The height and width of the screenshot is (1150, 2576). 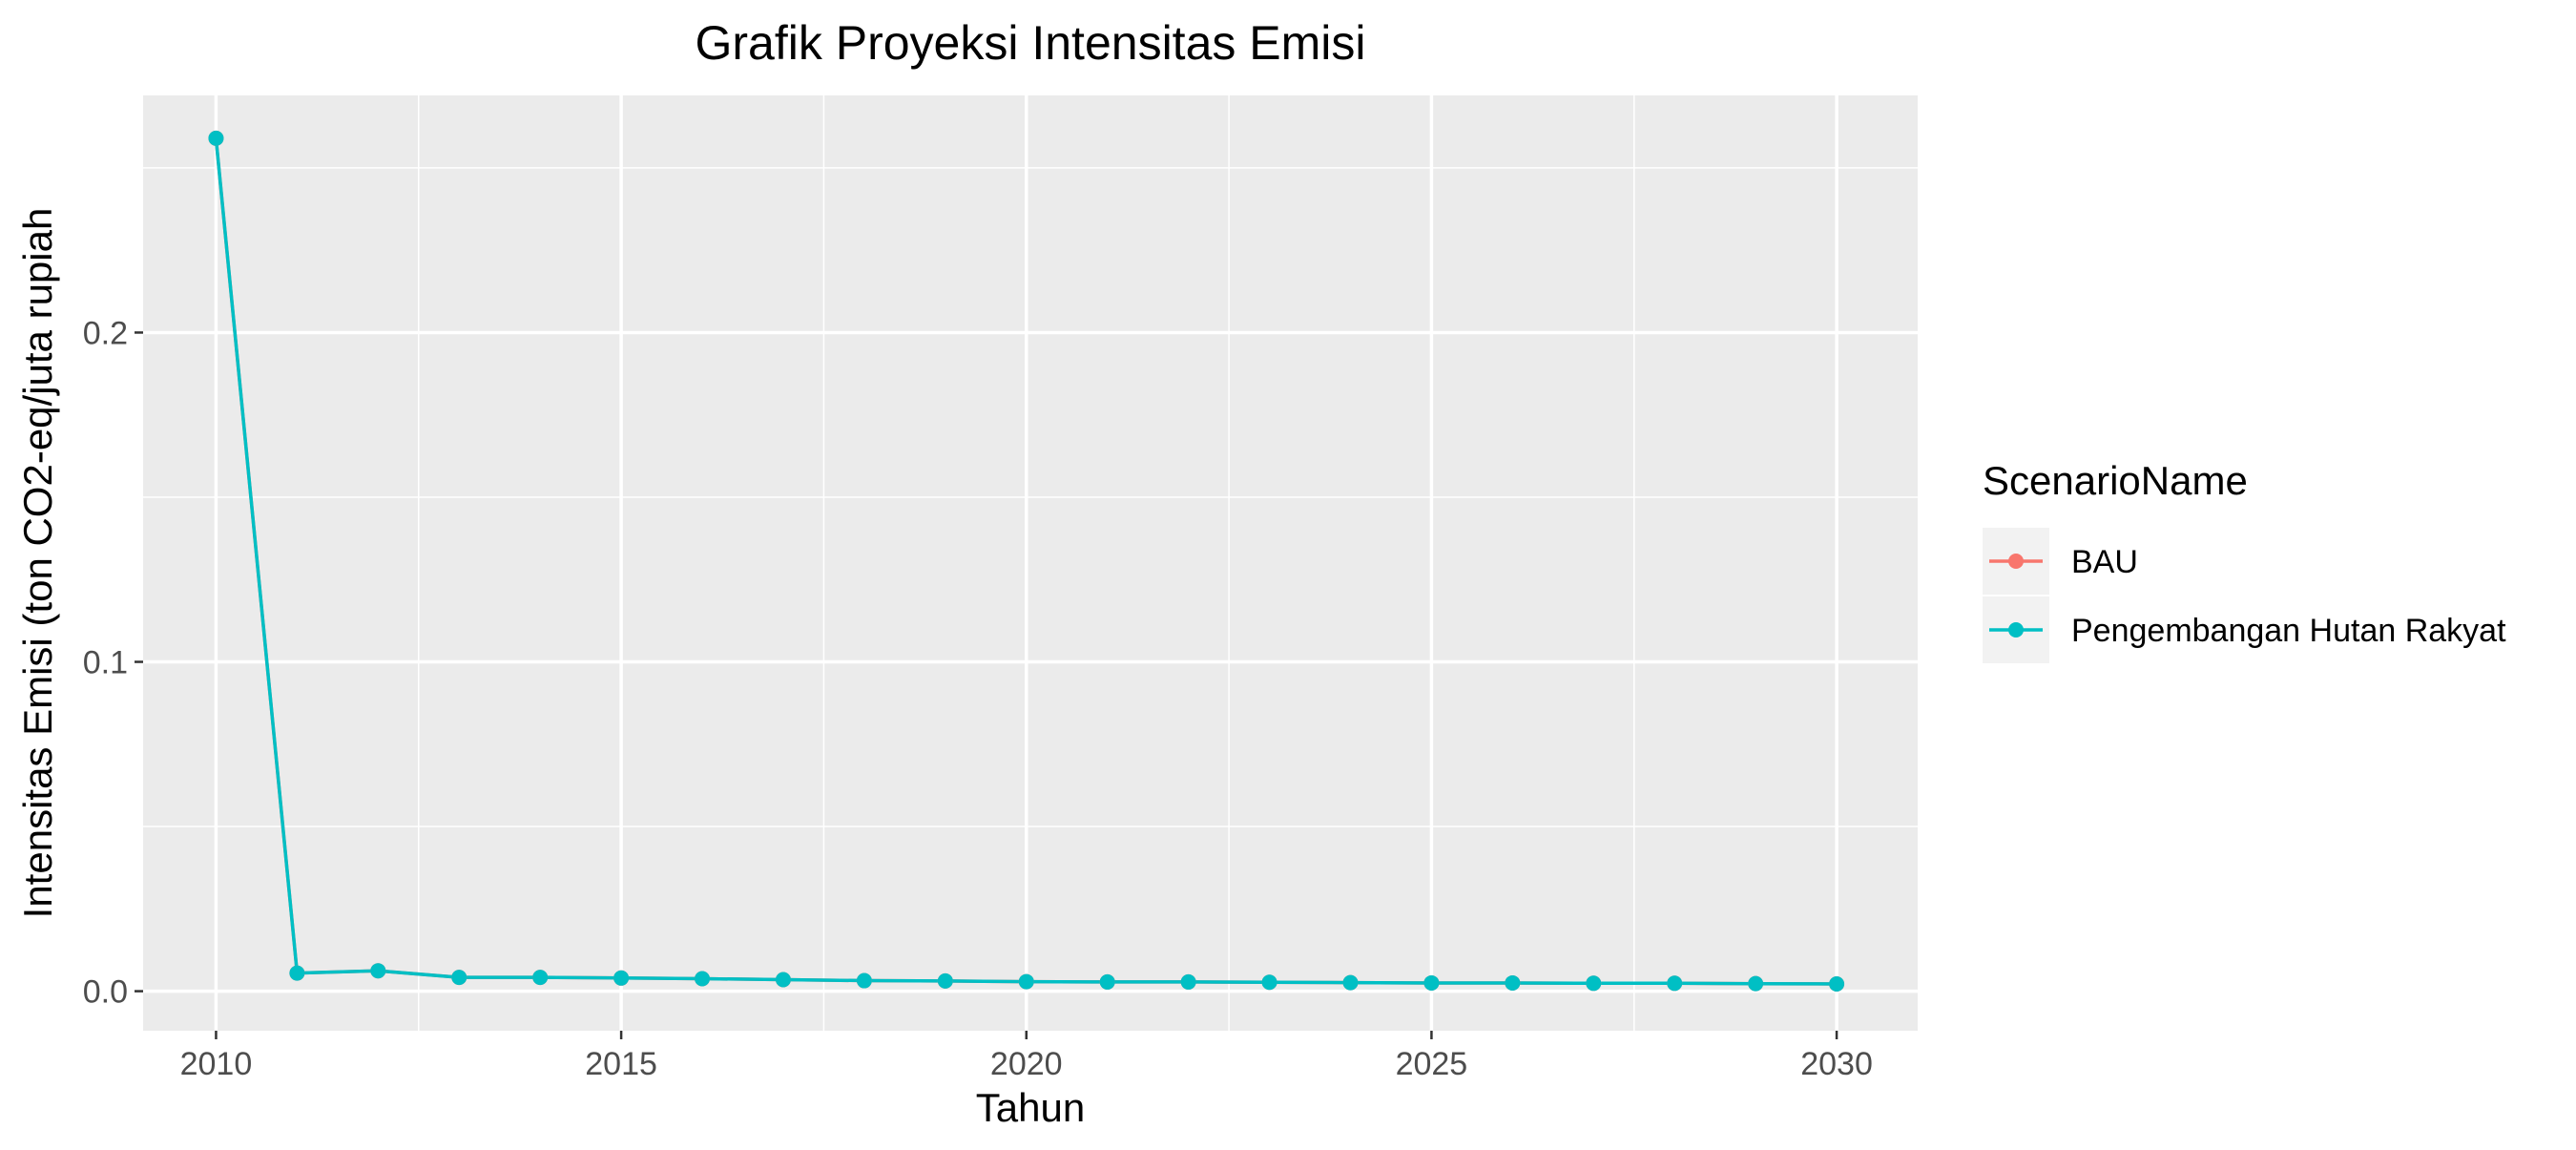 I want to click on y-tick-label: 0.1, so click(x=105, y=663).